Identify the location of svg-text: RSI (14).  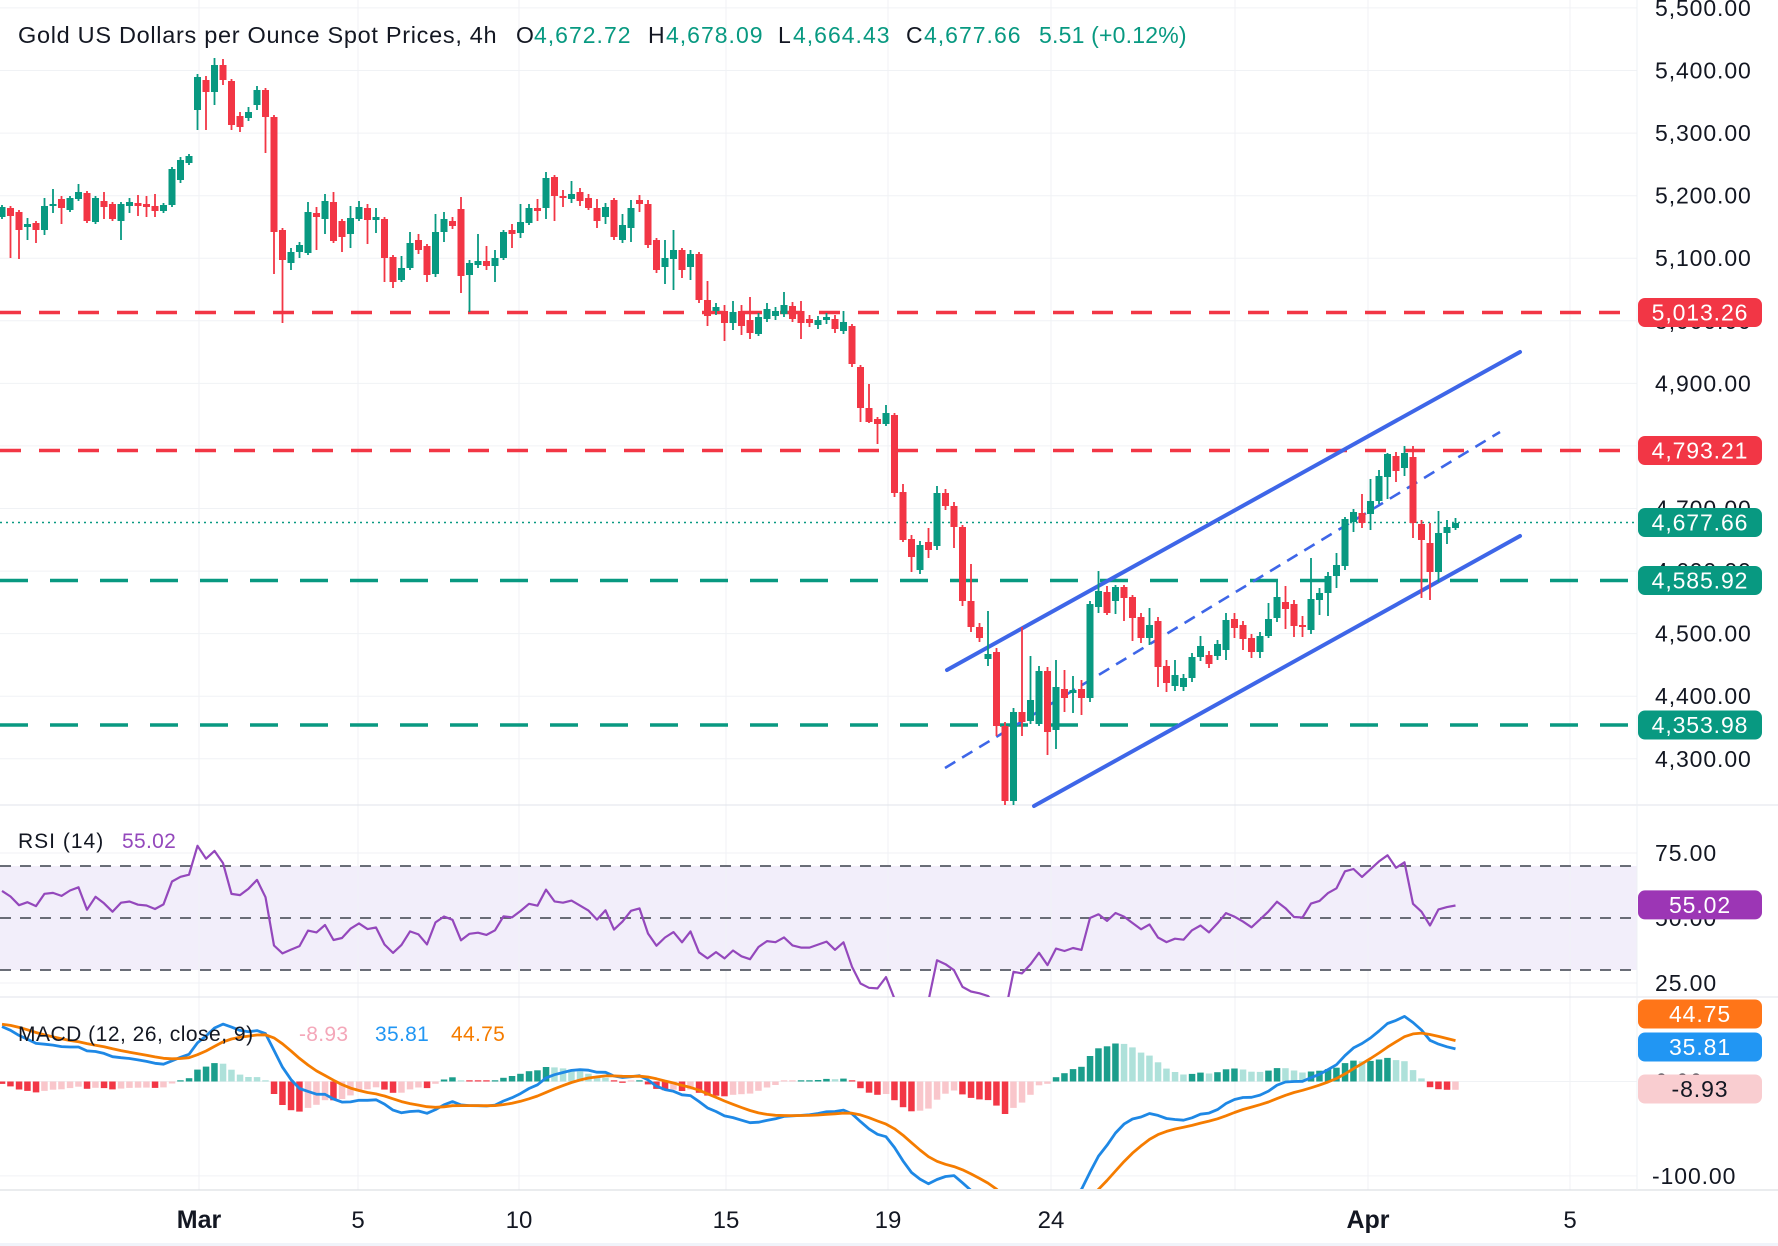
(61, 841).